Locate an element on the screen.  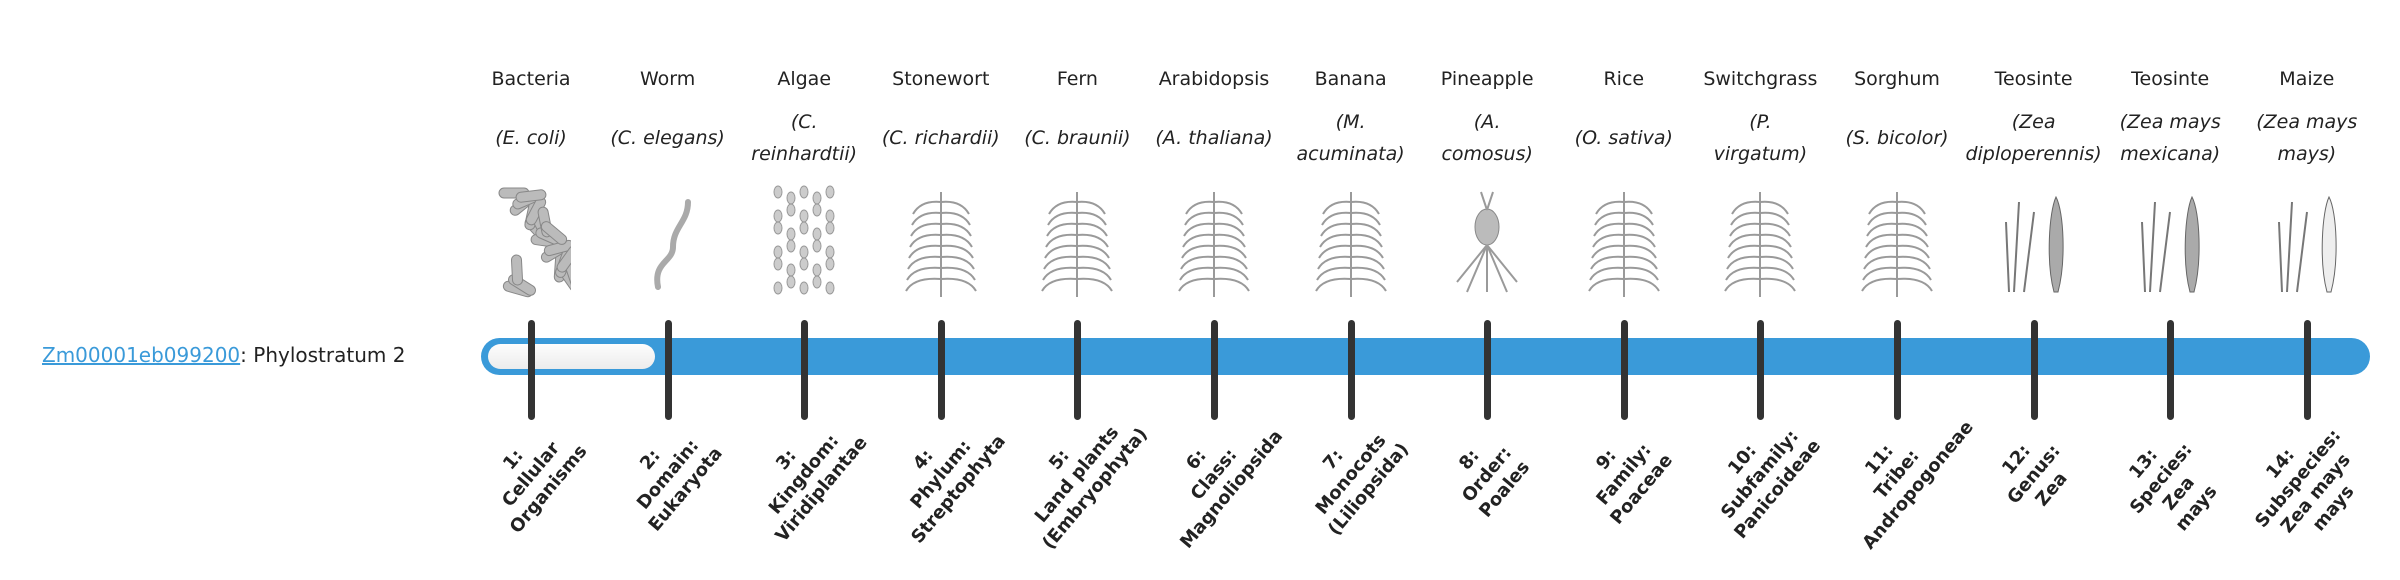
rice-illustration is located at coordinates (1623, 244).